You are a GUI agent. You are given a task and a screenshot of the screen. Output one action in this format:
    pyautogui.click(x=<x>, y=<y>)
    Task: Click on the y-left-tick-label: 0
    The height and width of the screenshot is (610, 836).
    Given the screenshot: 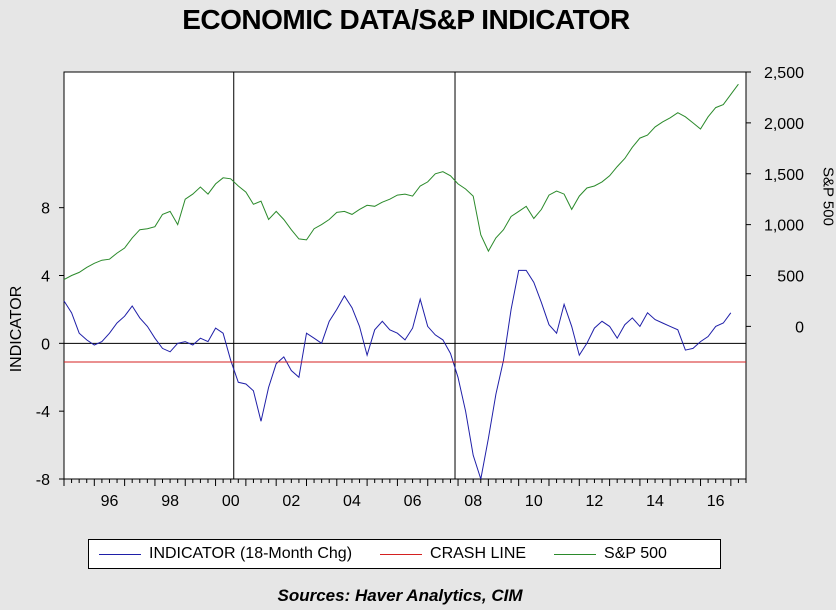 What is the action you would take?
    pyautogui.click(x=45, y=344)
    